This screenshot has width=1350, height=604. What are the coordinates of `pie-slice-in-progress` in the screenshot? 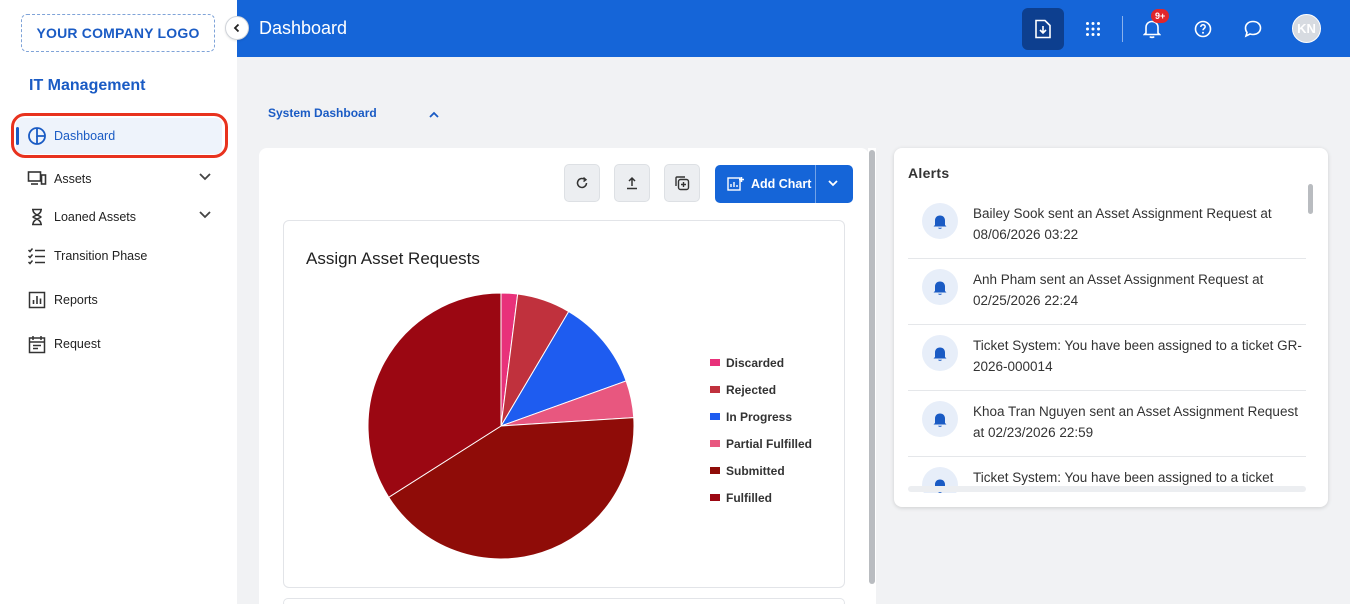 It's located at (563, 368).